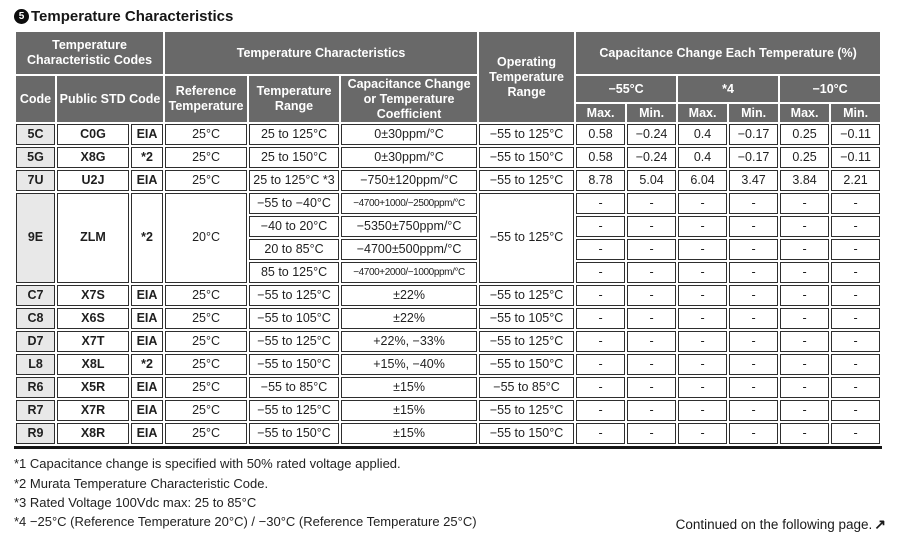  What do you see at coordinates (321, 53) in the screenshot?
I see `header-temp-characteristics: Temperature Characteristics` at bounding box center [321, 53].